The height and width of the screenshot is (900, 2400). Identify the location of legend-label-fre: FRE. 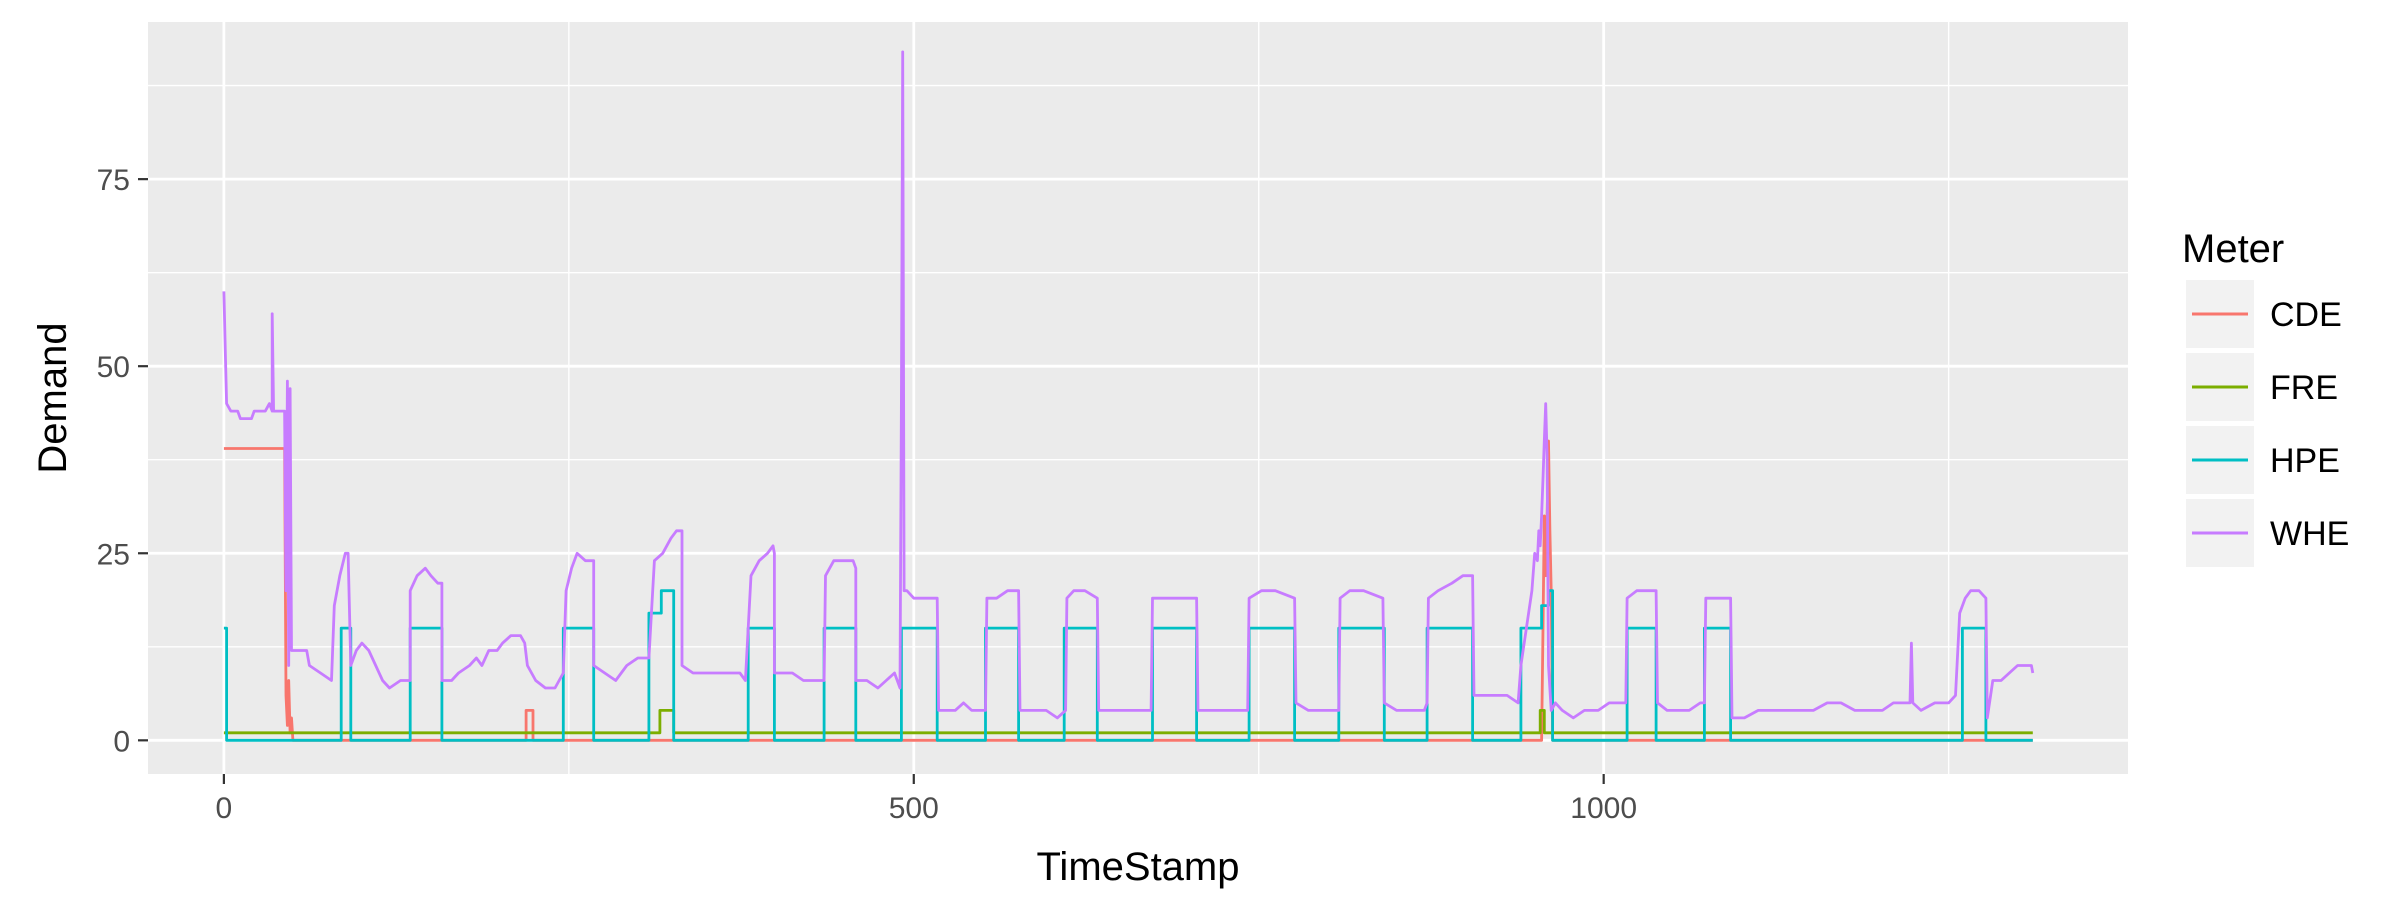
(2304, 388).